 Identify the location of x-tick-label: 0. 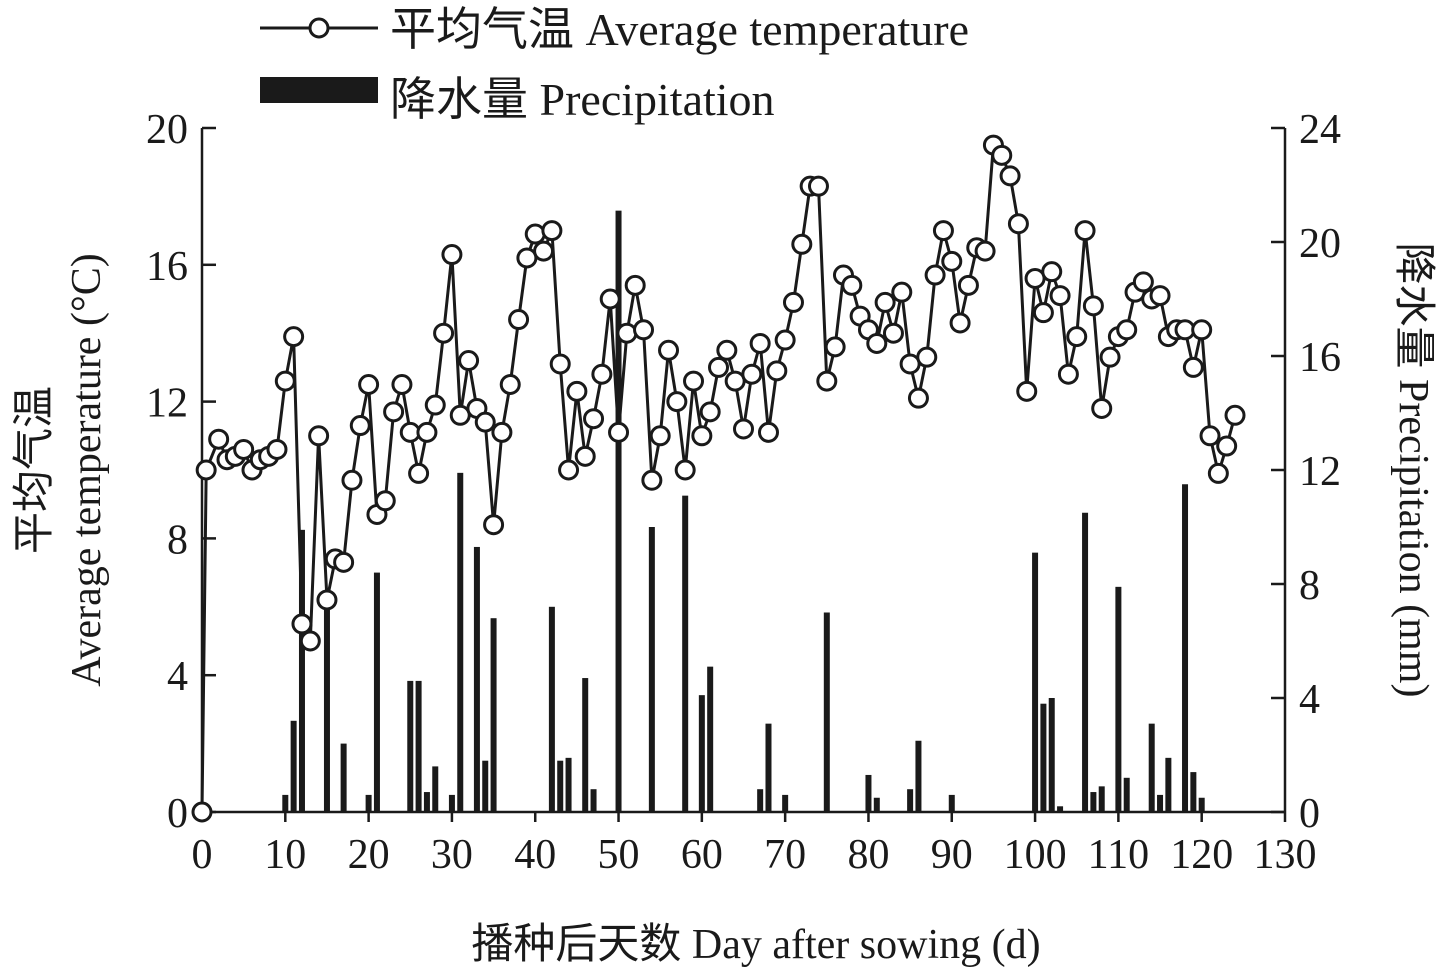
(202, 855).